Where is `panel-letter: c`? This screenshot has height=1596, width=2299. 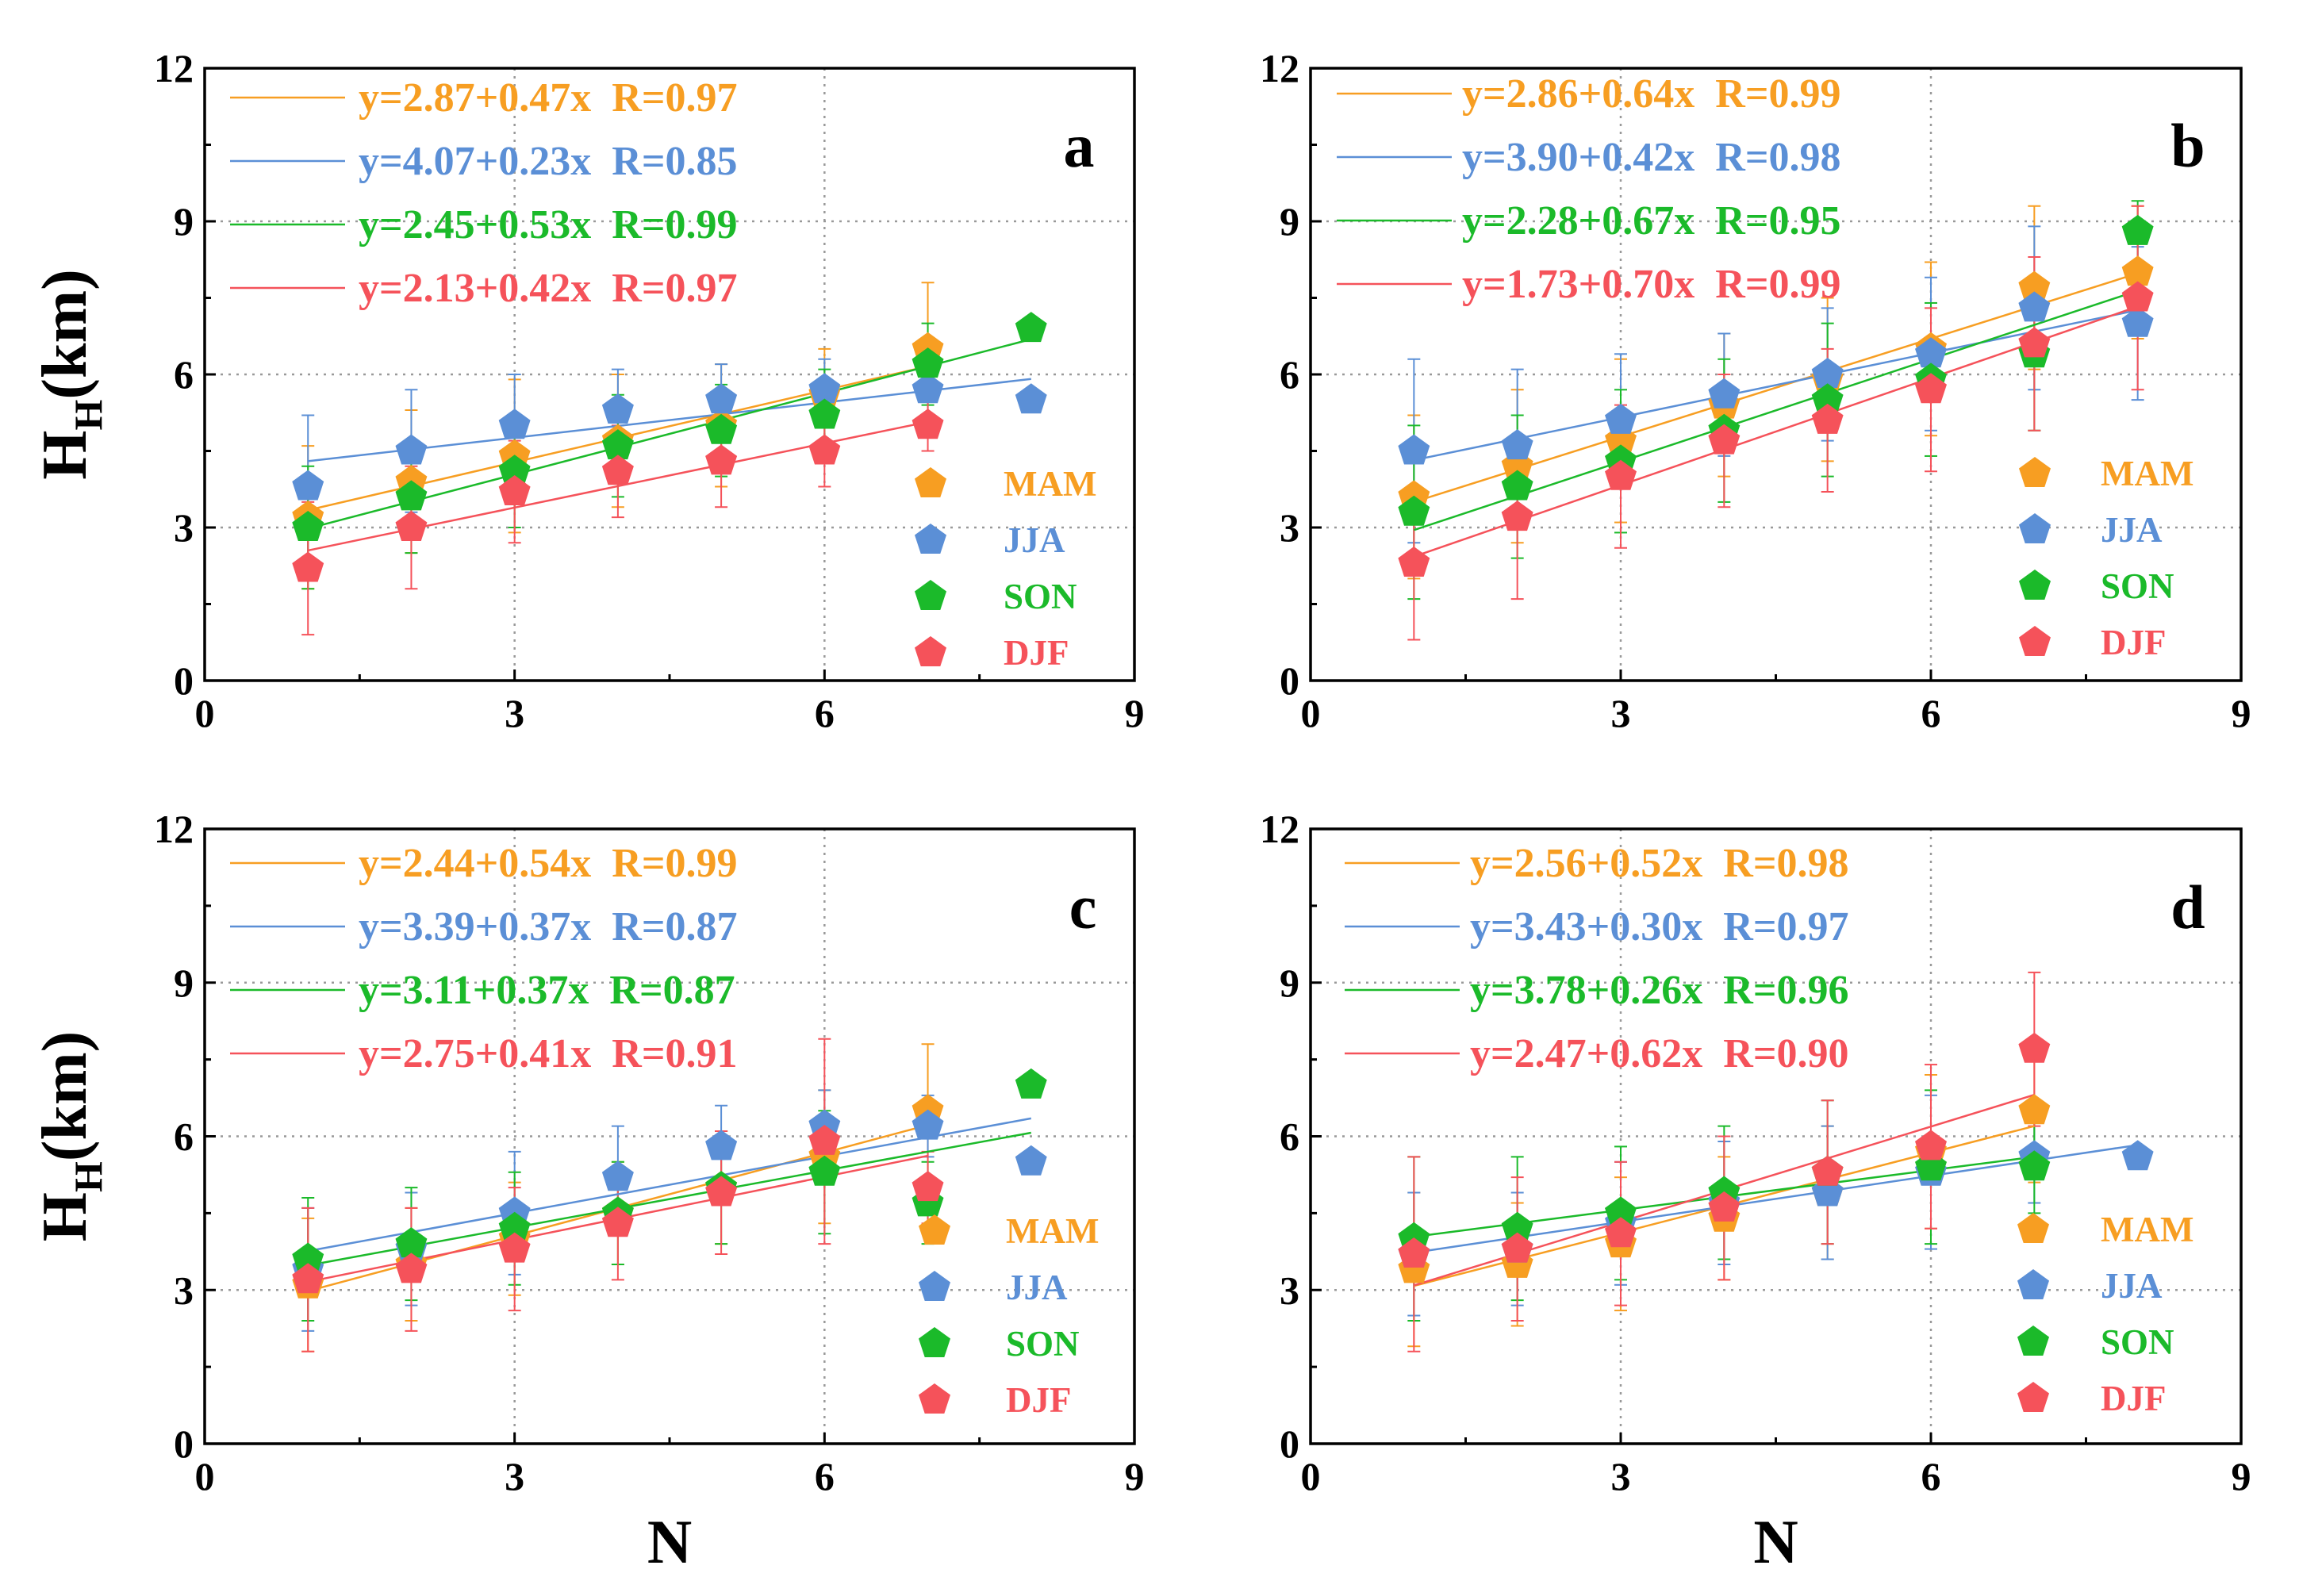 panel-letter: c is located at coordinates (1083, 908).